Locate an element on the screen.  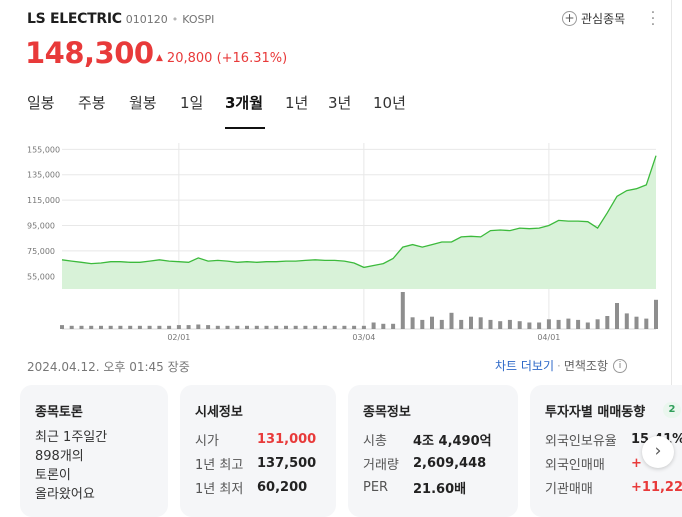
more-vertical-icon: · · · is located at coordinates (653, 19).